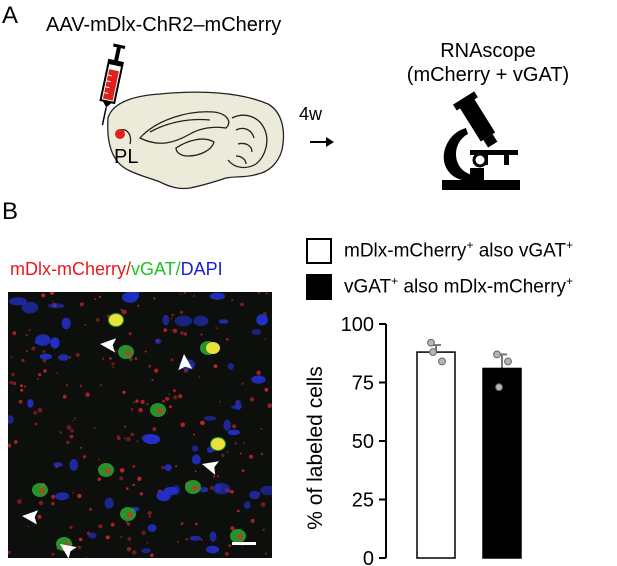 The height and width of the screenshot is (566, 617). I want to click on brain-section-icon, so click(196, 140).